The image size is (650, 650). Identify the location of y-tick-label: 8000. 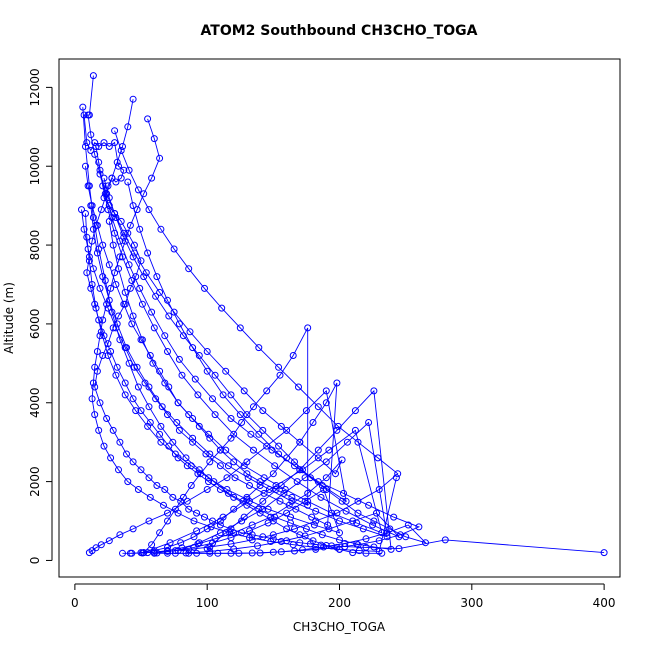
(35, 245).